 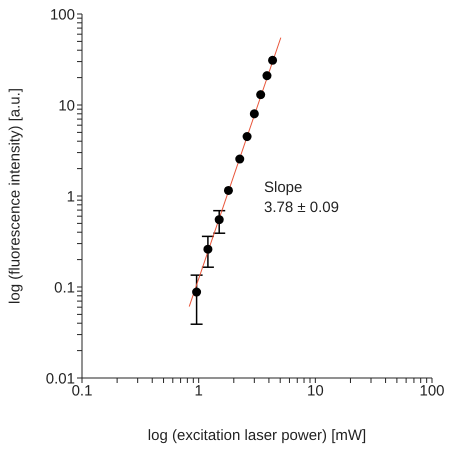 I want to click on y-axis-title: log (fluorescence intensity) [a.u.], so click(x=15, y=196).